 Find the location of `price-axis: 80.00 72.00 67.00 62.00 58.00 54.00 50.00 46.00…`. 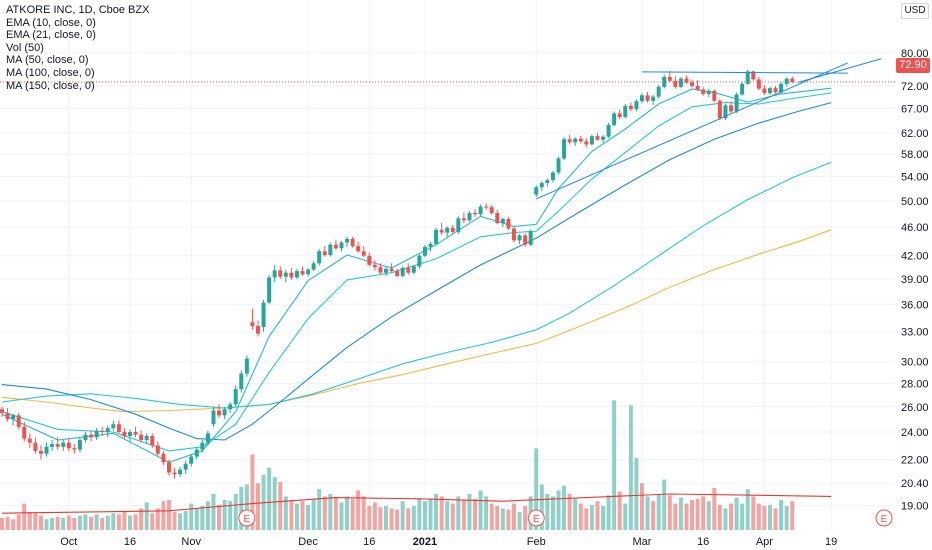

price-axis: 80.00 72.00 67.00 62.00 58.00 54.00 50.00 46.00… is located at coordinates (915, 280).